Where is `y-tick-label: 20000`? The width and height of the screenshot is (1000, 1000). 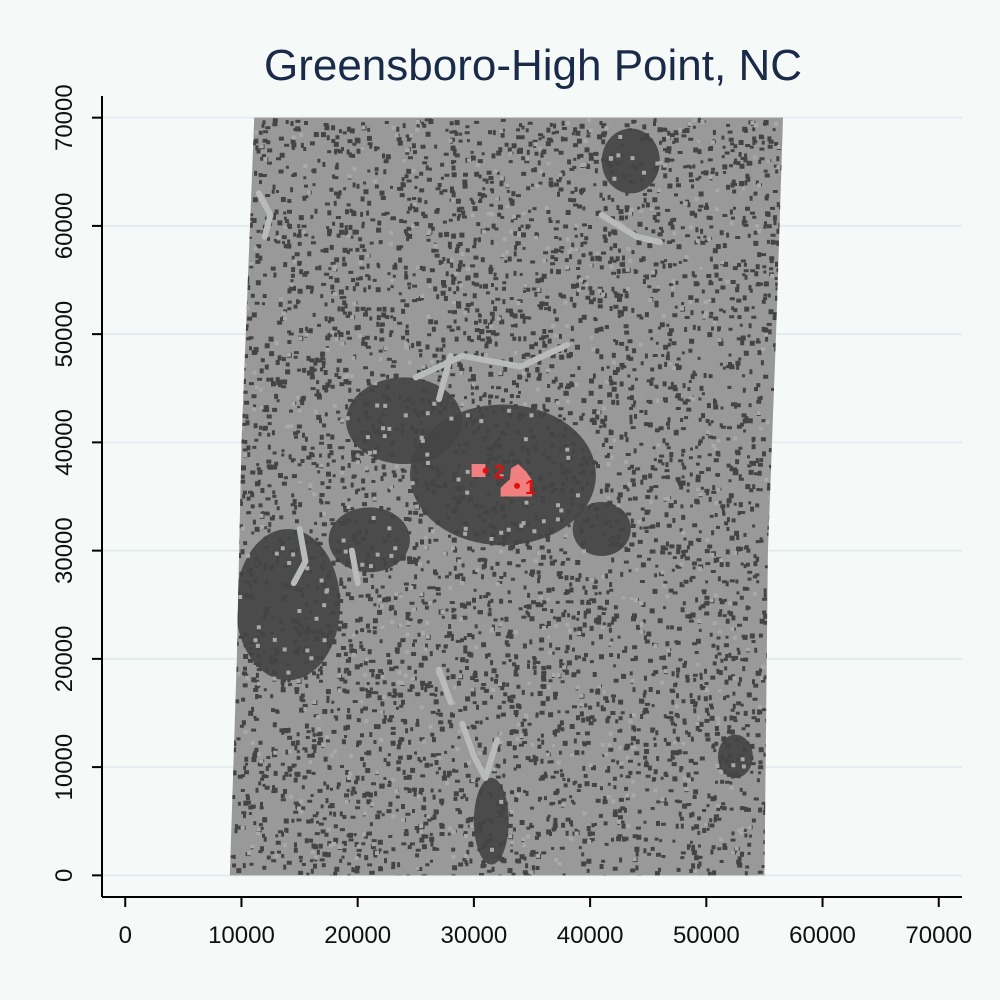
y-tick-label: 20000 is located at coordinates (64, 658).